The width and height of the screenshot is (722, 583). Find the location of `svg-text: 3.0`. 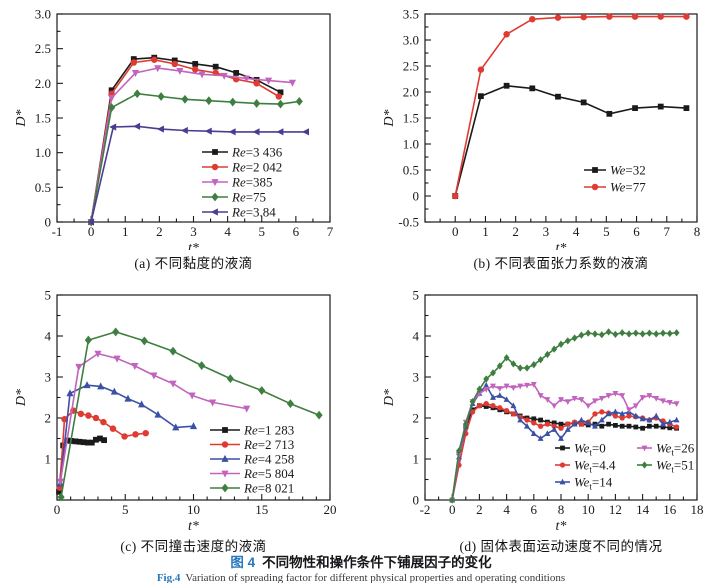

svg-text: 3.0 is located at coordinates (43, 14).